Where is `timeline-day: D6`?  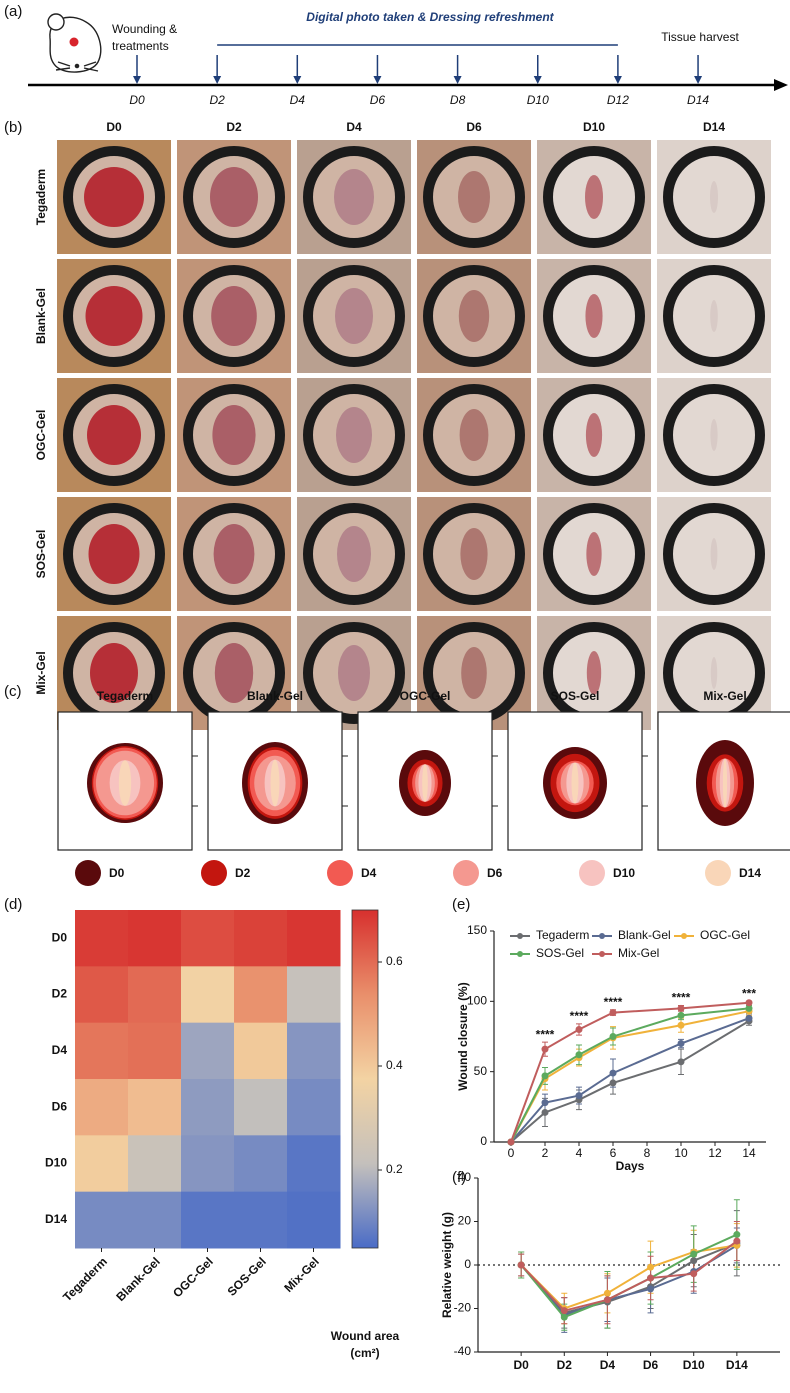
timeline-day: D6 is located at coordinates (378, 100).